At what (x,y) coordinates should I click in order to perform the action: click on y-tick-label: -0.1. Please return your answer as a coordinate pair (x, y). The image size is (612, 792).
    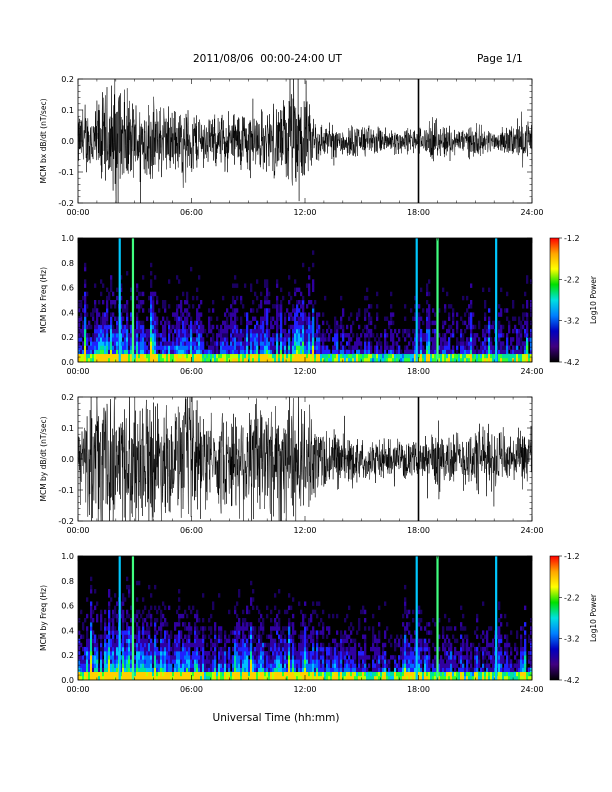
    Looking at the image, I should click on (66, 172).